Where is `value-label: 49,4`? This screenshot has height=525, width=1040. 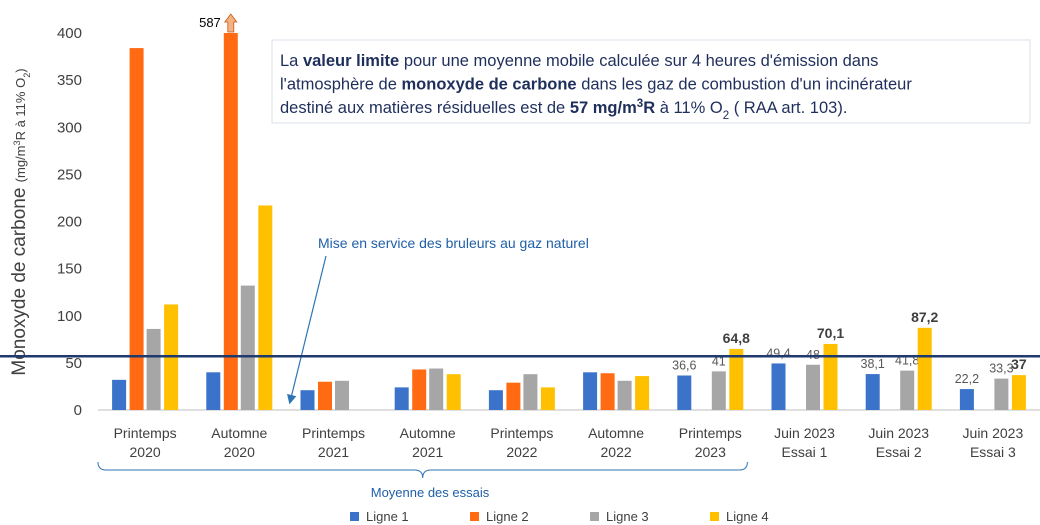
value-label: 49,4 is located at coordinates (778, 353).